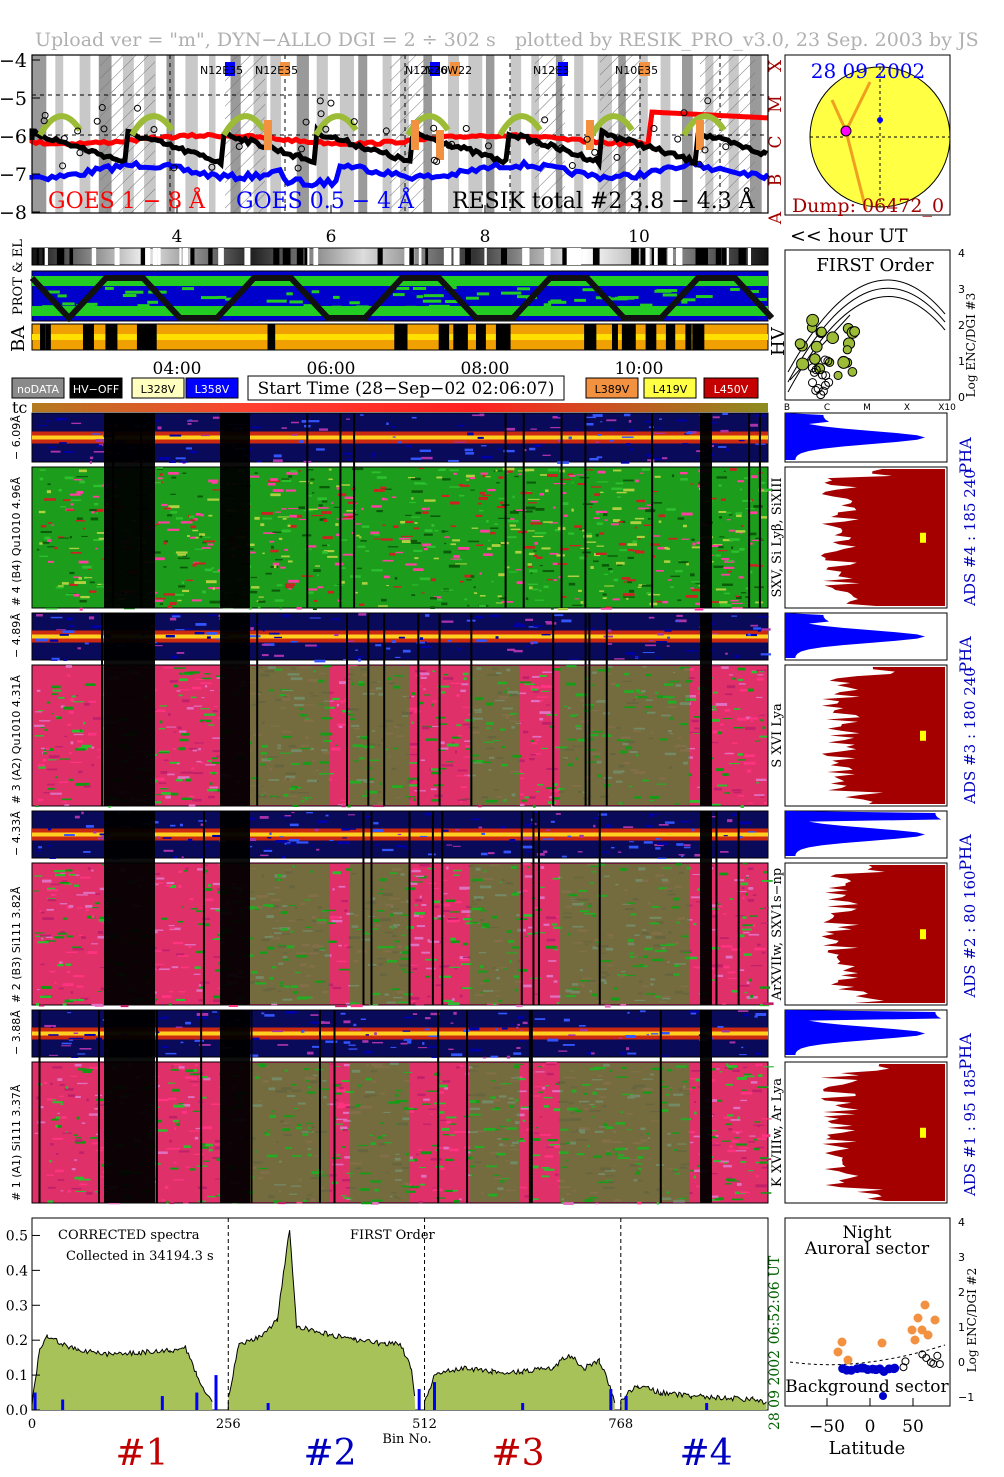 The width and height of the screenshot is (1004, 1477). I want to click on tc-bar, so click(400, 407).